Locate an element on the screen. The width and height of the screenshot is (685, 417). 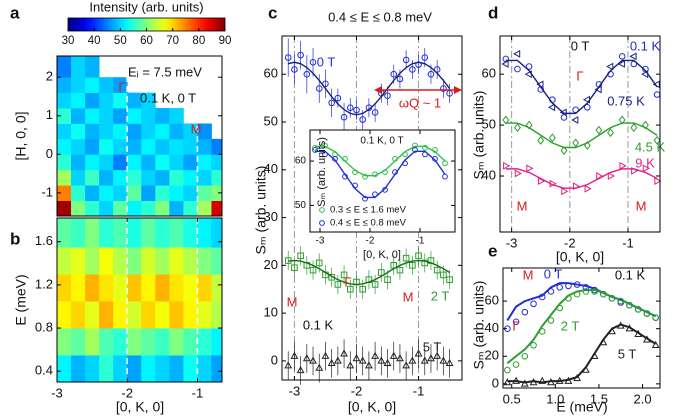
y-tick-label: 60 is located at coordinates (492, 300).